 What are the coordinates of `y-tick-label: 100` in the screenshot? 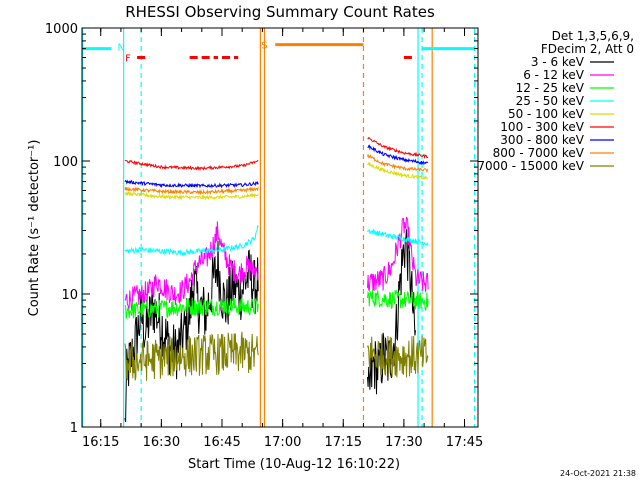 It's located at (65, 162).